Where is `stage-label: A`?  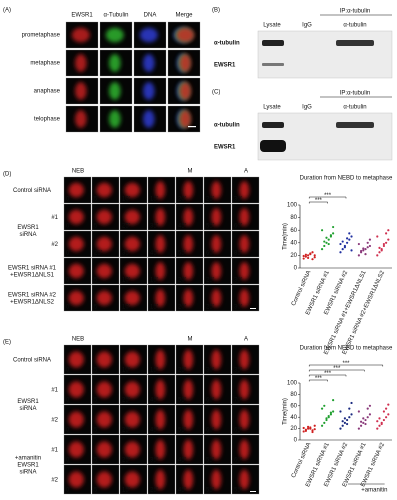
stage-label: A is located at coordinates (246, 340).